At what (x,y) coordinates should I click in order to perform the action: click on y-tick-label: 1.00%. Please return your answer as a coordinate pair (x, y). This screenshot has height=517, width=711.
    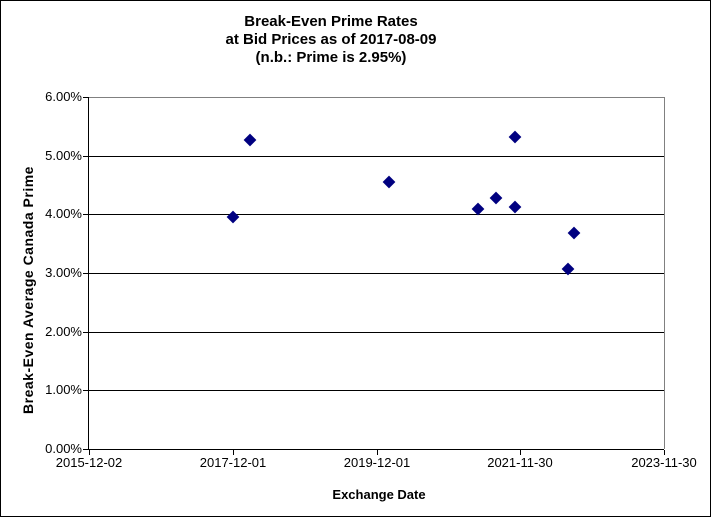
    Looking at the image, I should click on (63, 389).